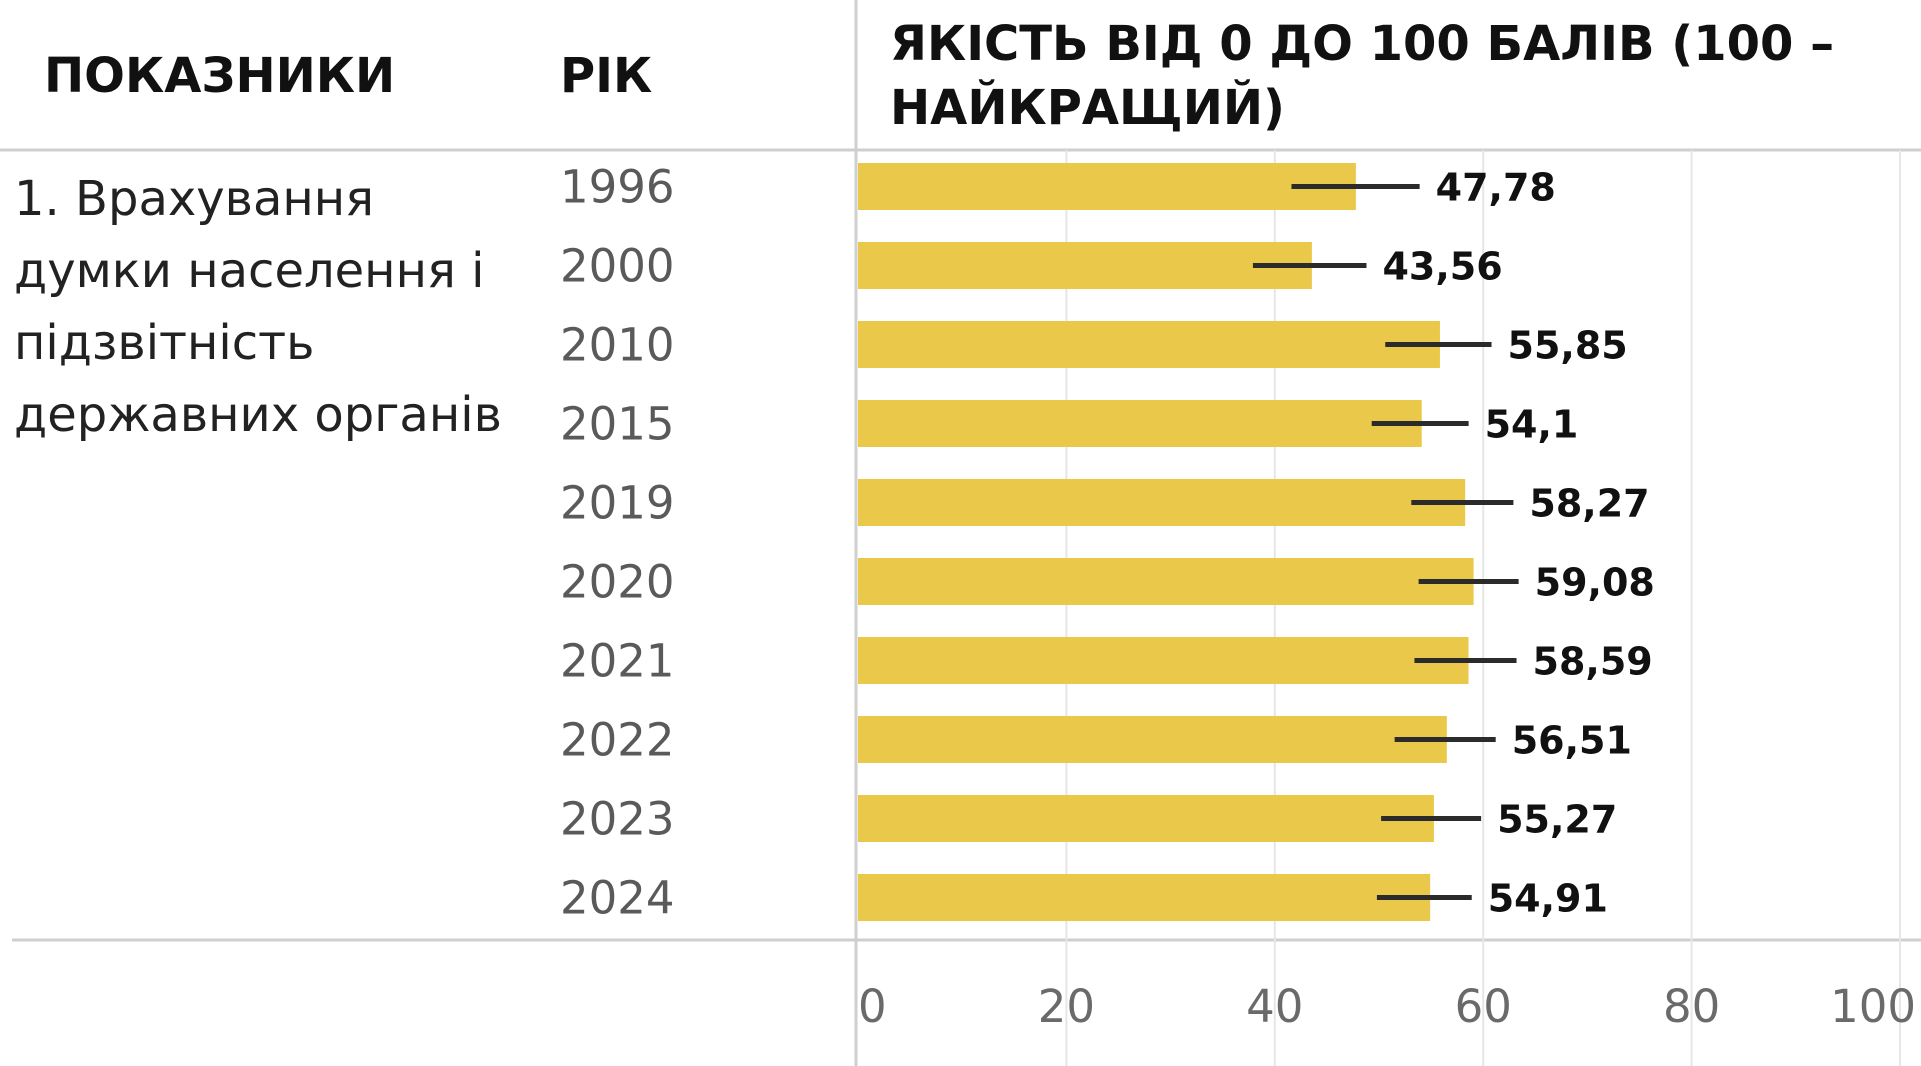  I want to click on year-label: 2019, so click(617, 503).